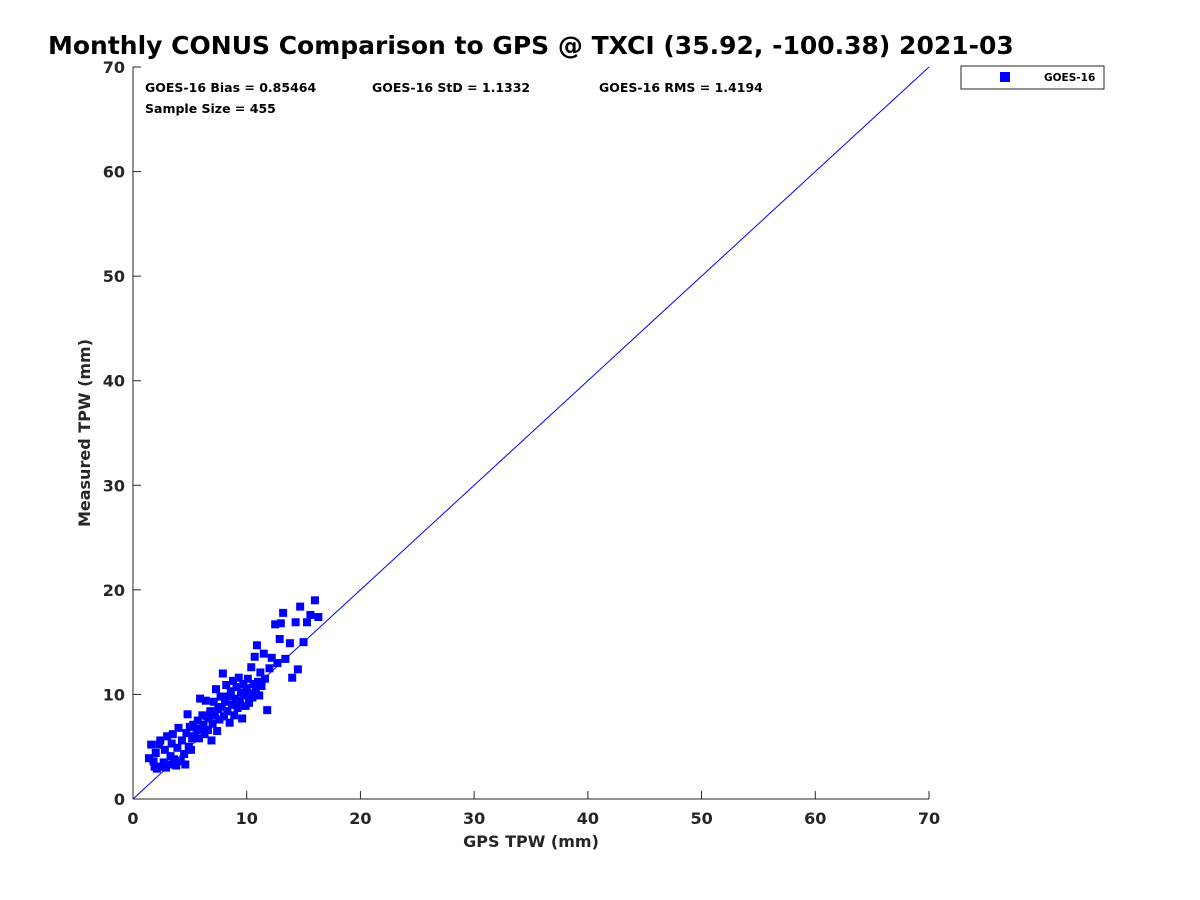 The image size is (1200, 900). What do you see at coordinates (114, 590) in the screenshot?
I see `y-tick-label: 20` at bounding box center [114, 590].